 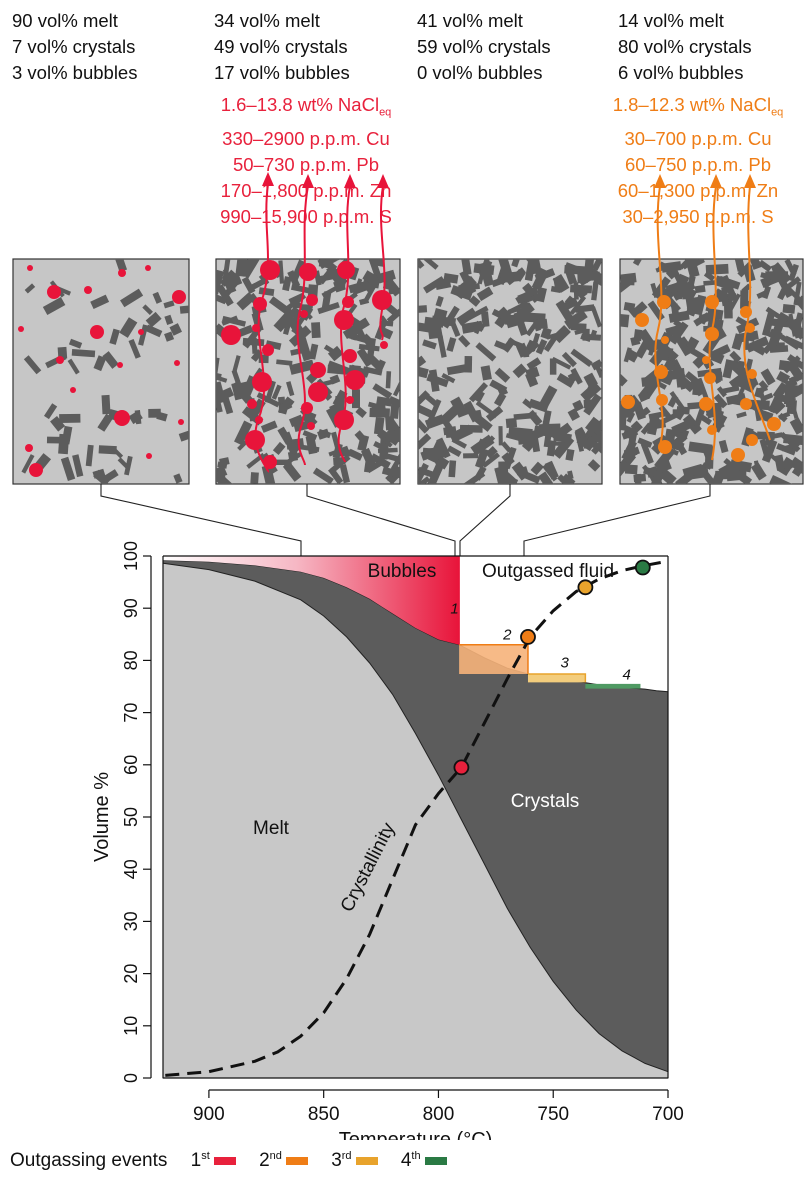 What do you see at coordinates (131, 1026) in the screenshot?
I see `y-tick-label: 10` at bounding box center [131, 1026].